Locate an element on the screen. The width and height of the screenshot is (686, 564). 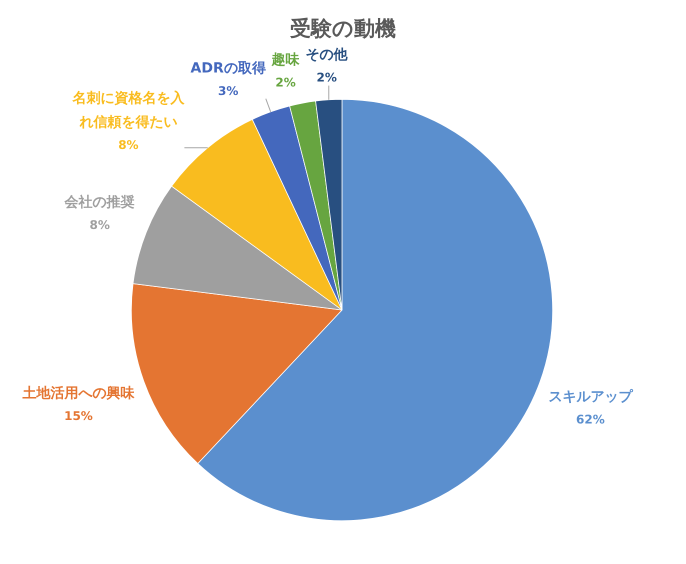
slice-label: スキルアップ is located at coordinates (591, 396).